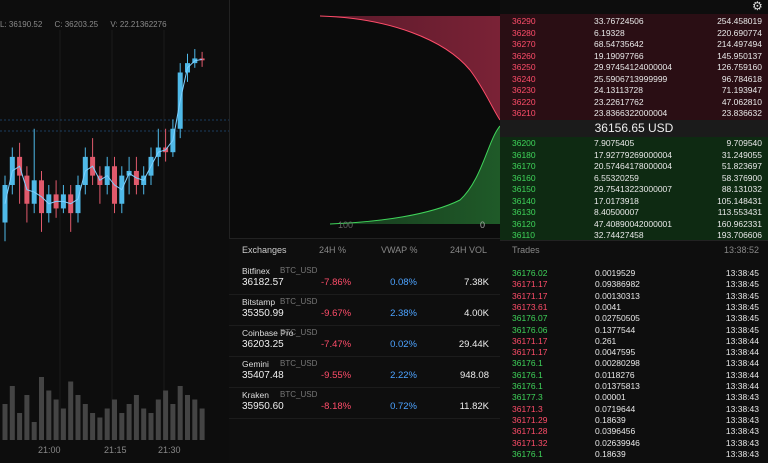 The height and width of the screenshot is (463, 768). Describe the element at coordinates (403, 375) in the screenshot. I see `exchange-vwap: 2.22%` at that location.